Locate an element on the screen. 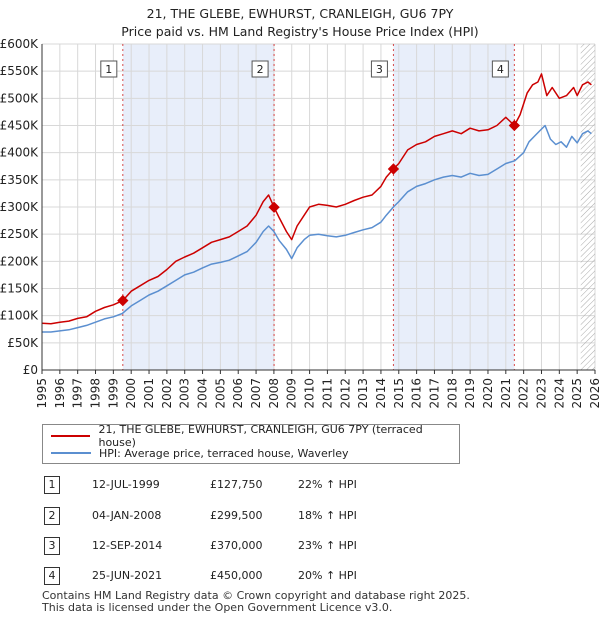  x-tick-label: 1998 is located at coordinates (96, 393).